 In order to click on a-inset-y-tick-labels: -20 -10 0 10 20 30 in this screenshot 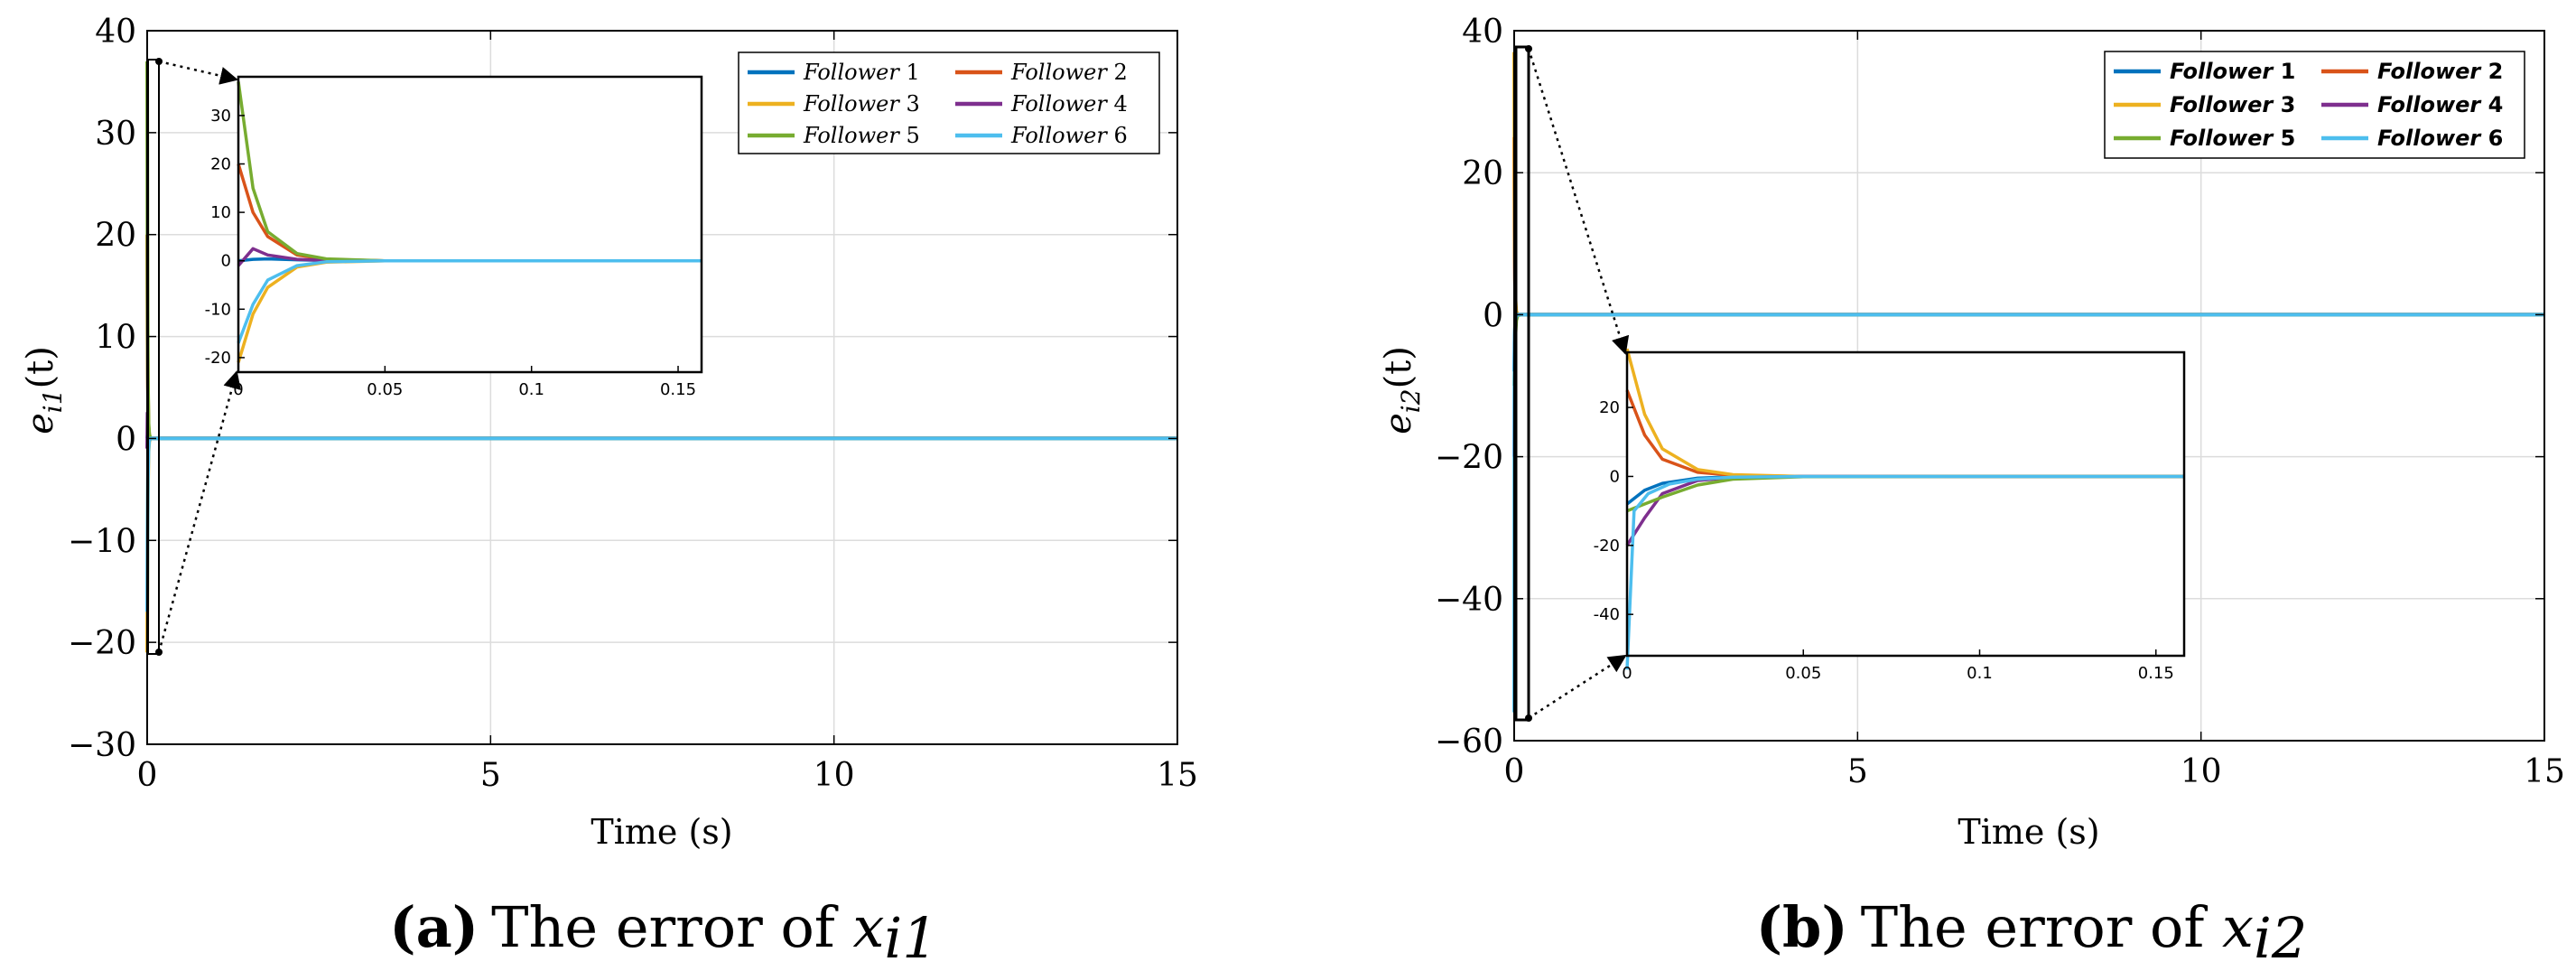, I will do `click(218, 237)`.